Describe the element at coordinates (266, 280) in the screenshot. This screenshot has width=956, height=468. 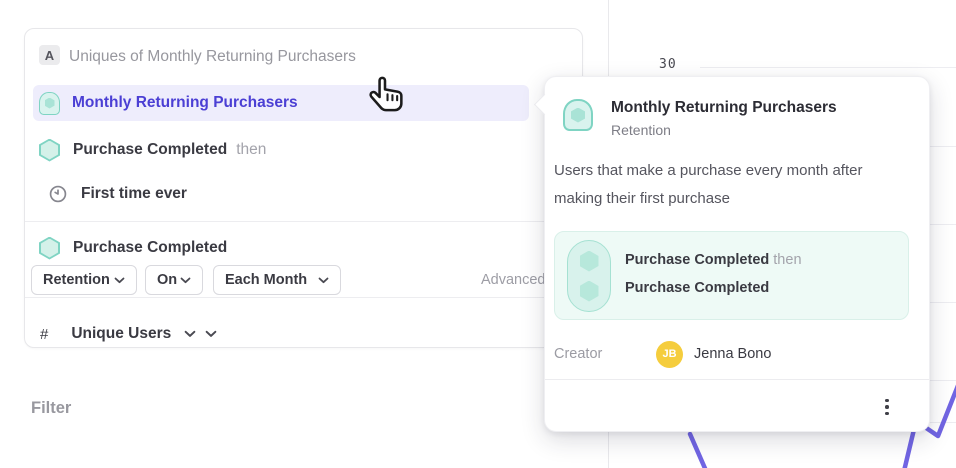
I see `interval-value: Each Month` at that location.